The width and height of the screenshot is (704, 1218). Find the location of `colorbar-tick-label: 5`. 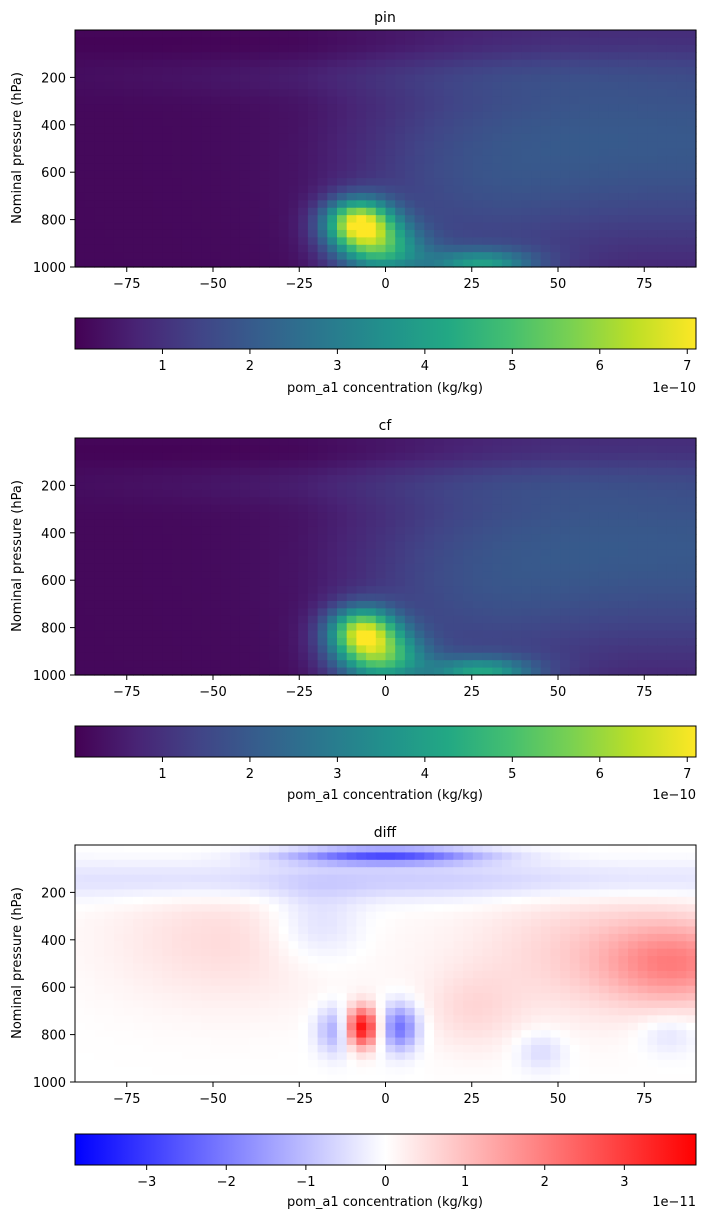

colorbar-tick-label: 5 is located at coordinates (512, 366).